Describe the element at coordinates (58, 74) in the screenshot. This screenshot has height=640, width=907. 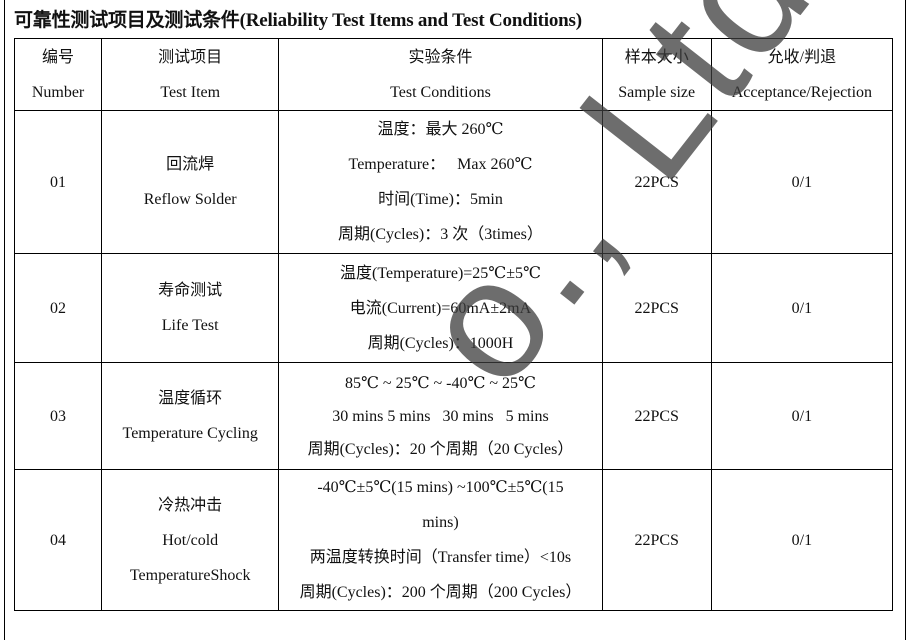
I see `header-number: 编号 Number` at that location.